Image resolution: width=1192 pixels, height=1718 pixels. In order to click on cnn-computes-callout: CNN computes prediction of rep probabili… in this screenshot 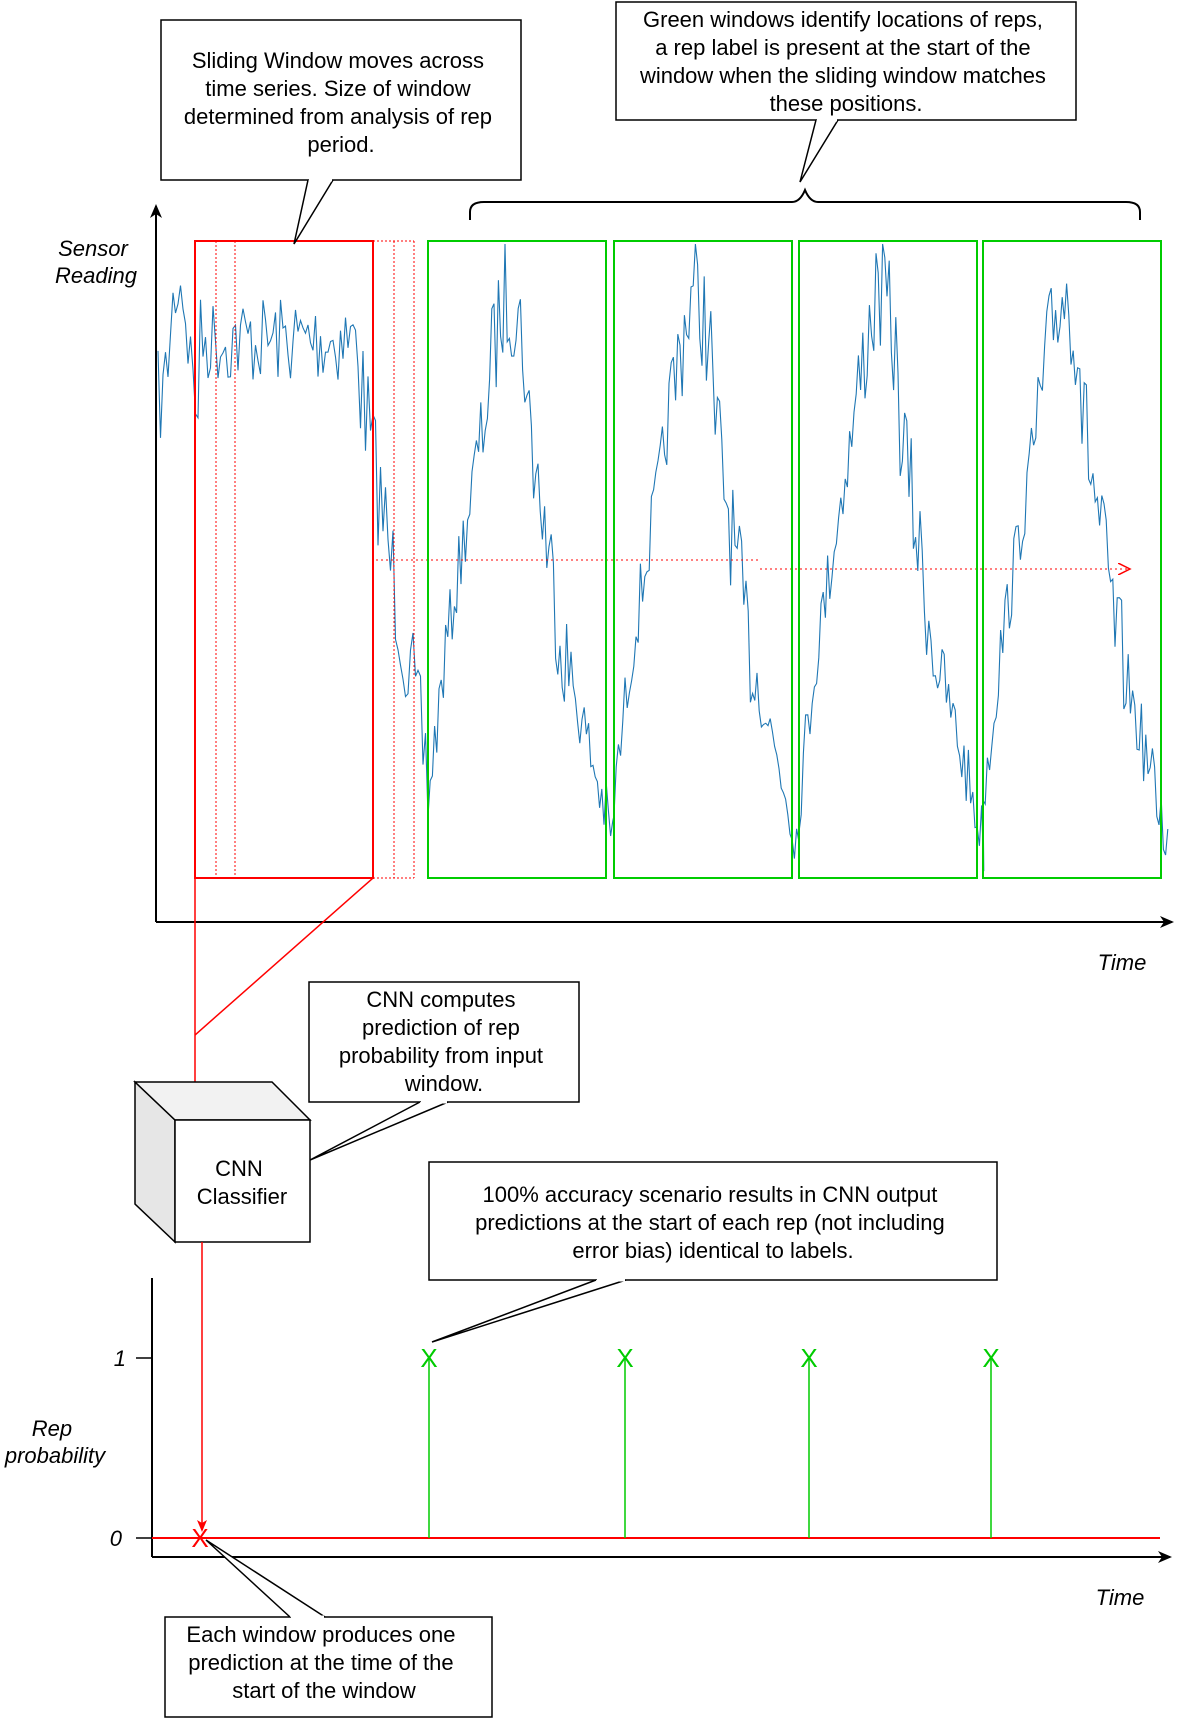, I will do `click(444, 1071)`.